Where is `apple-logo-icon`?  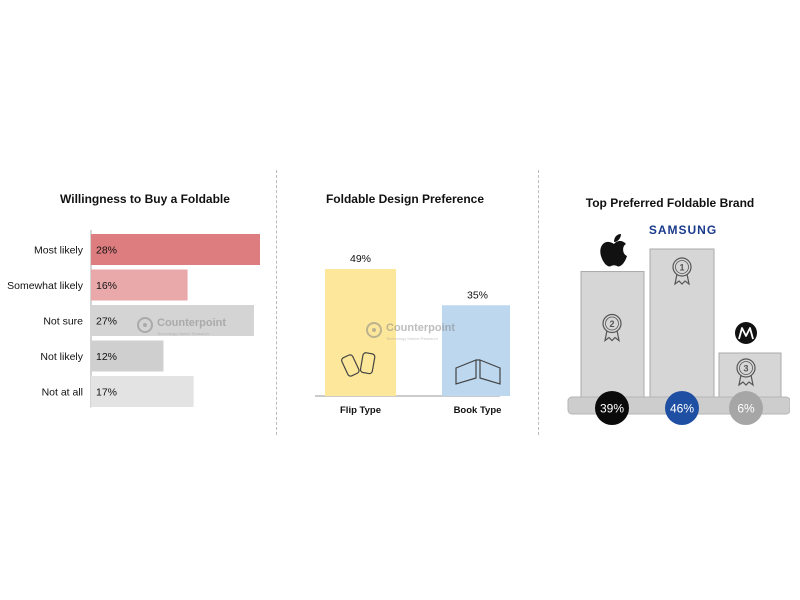 apple-logo-icon is located at coordinates (613, 250).